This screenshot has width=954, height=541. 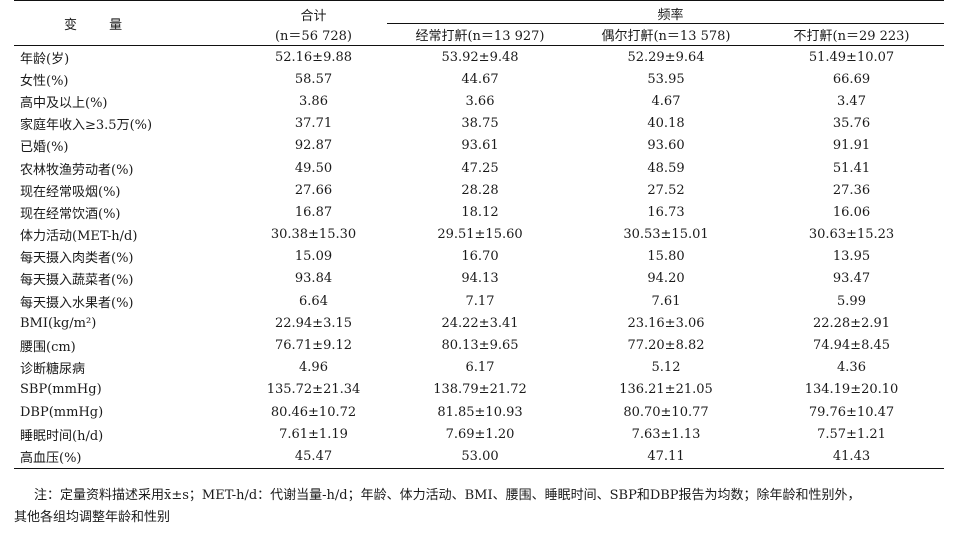 I want to click on cell-total: 4.96, so click(x=313, y=368).